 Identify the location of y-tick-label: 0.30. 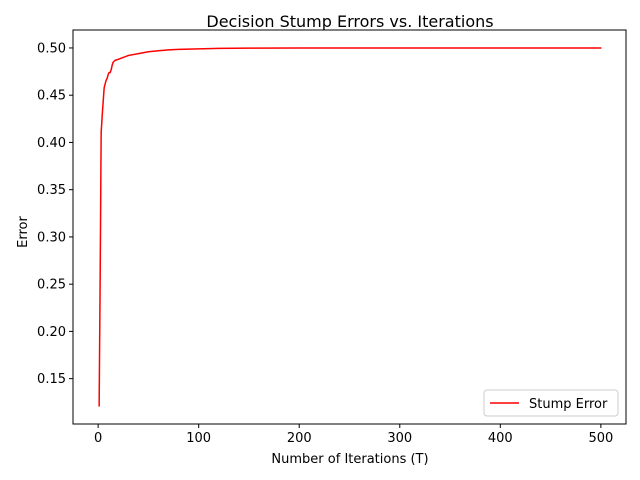
(51, 237).